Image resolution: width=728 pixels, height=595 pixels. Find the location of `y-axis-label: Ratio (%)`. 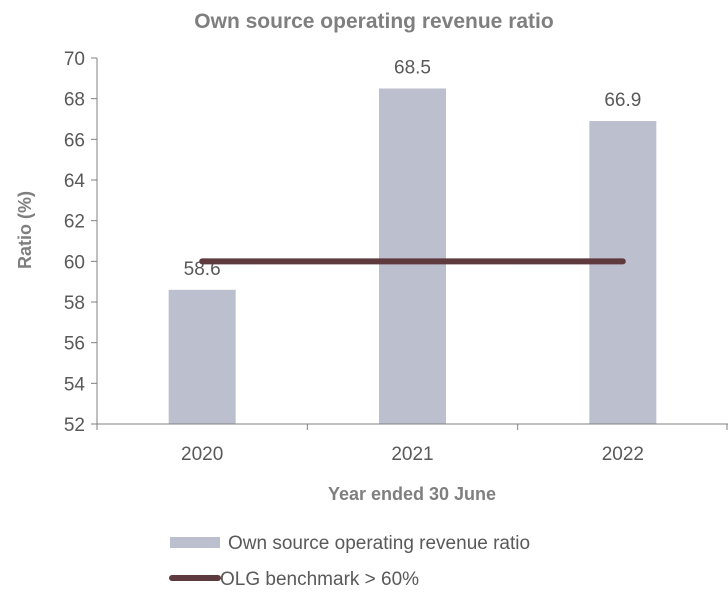

y-axis-label: Ratio (%) is located at coordinates (25, 230).